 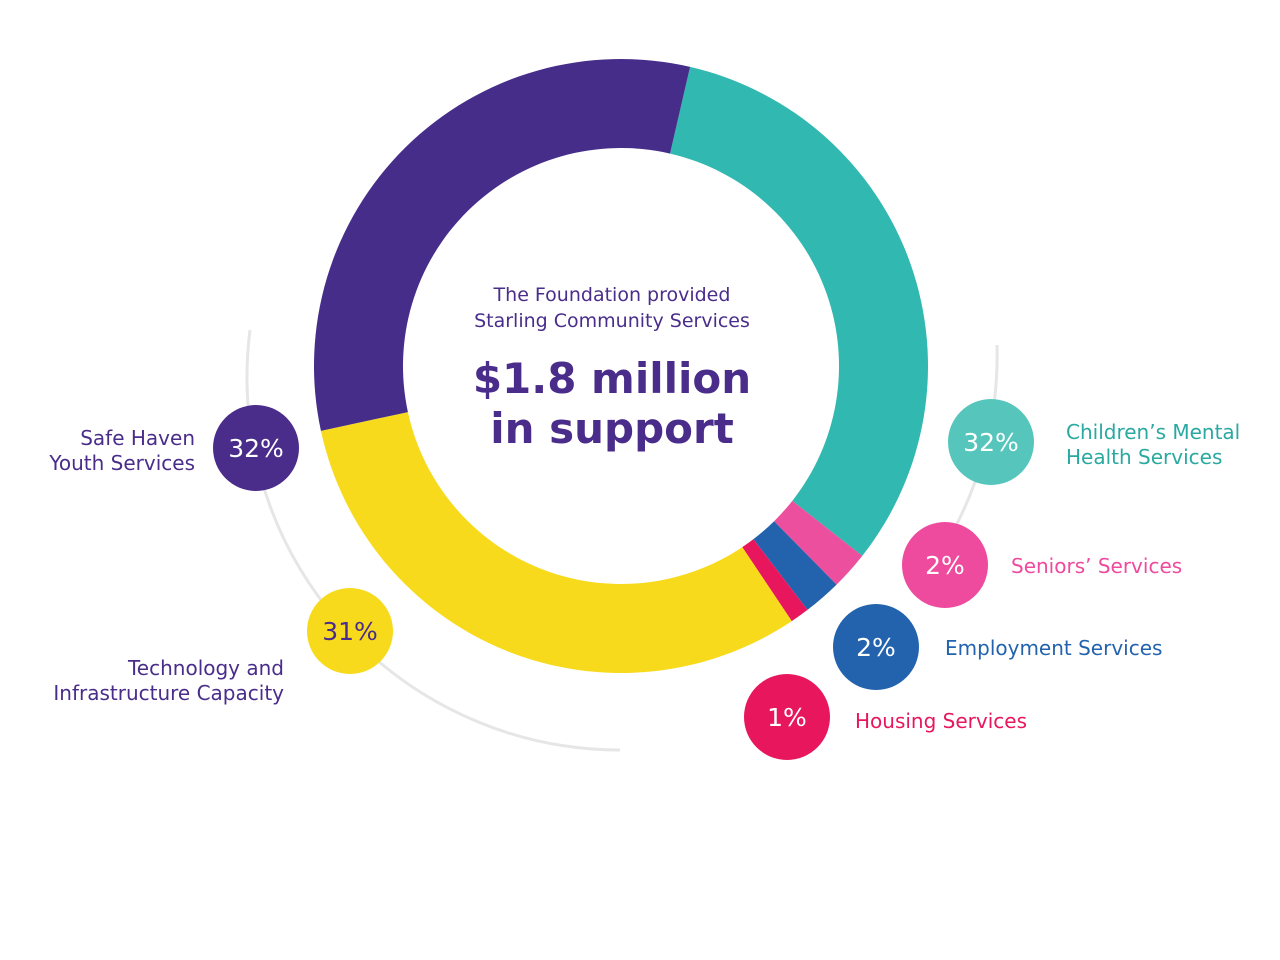 I want to click on badge-childrens-mental-health: 32%, so click(x=991, y=442).